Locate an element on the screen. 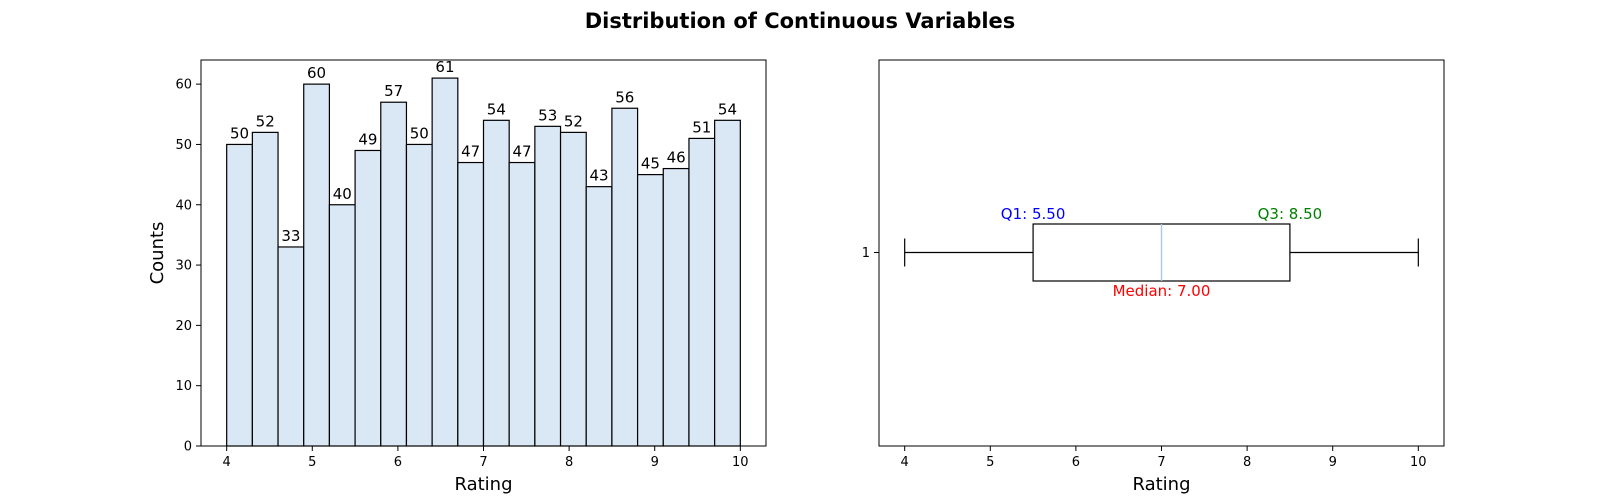  bar-value-label: 57 is located at coordinates (393, 91).